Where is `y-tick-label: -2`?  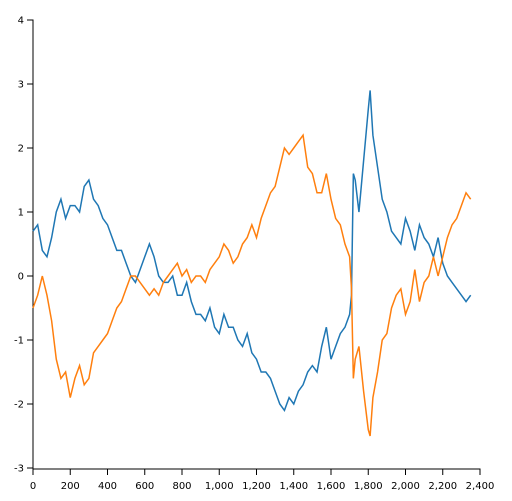
y-tick-label: -2 is located at coordinates (19, 405).